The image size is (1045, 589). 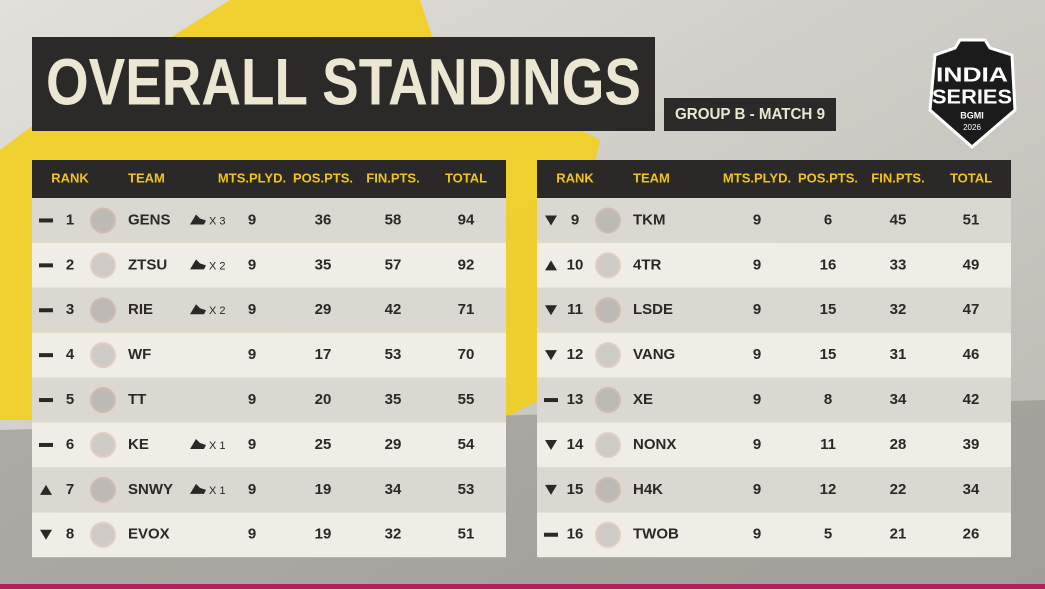 What do you see at coordinates (147, 264) in the screenshot?
I see `team-name: ZTSU` at bounding box center [147, 264].